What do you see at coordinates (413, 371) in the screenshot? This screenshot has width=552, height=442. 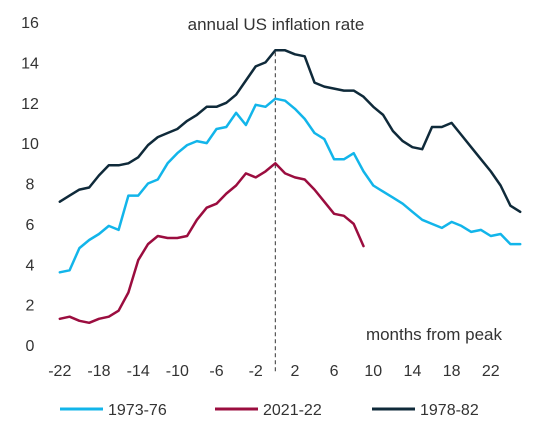 I see `x-tick-label: 14` at bounding box center [413, 371].